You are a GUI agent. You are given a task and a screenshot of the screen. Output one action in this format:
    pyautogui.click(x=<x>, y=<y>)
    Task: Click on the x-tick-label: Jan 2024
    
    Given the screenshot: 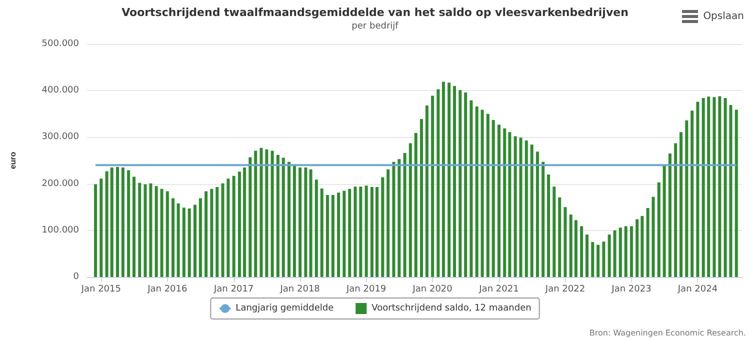 What is the action you would take?
    pyautogui.click(x=697, y=289)
    